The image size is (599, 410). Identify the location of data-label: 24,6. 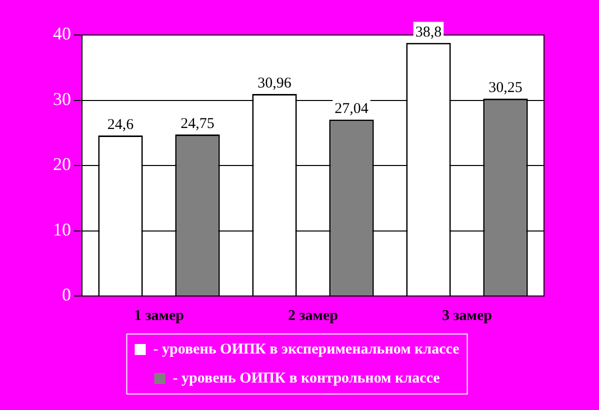
(120, 124).